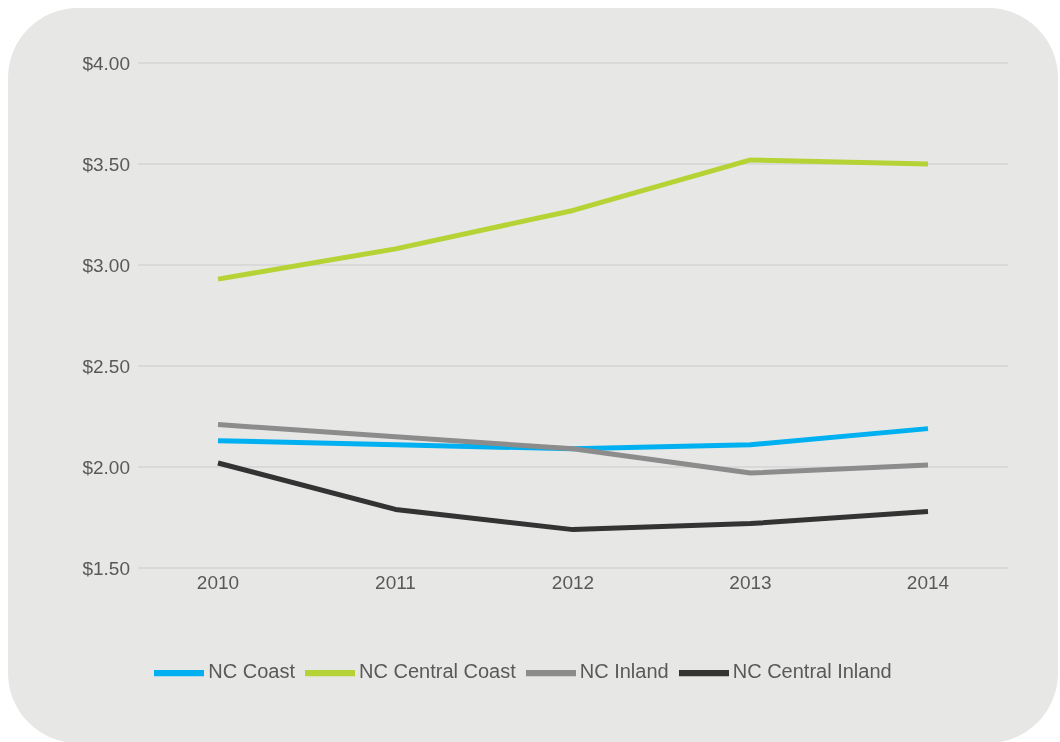 The height and width of the screenshot is (742, 1060). I want to click on y-tick-label: $1.50, so click(106, 568).